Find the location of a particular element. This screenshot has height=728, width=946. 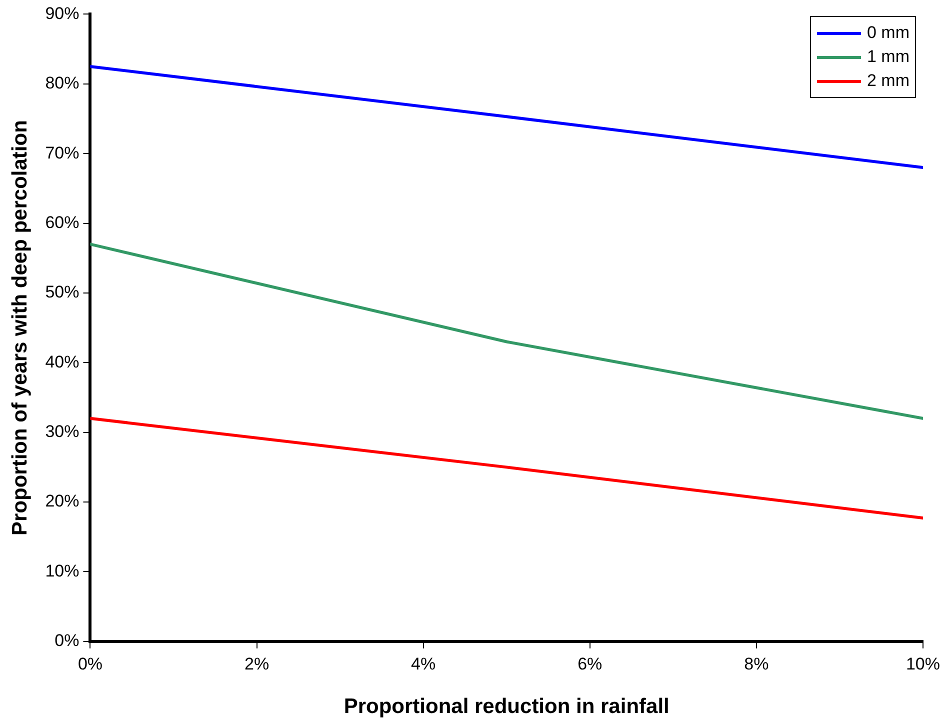

y-tick-label: 80% is located at coordinates (62, 83).